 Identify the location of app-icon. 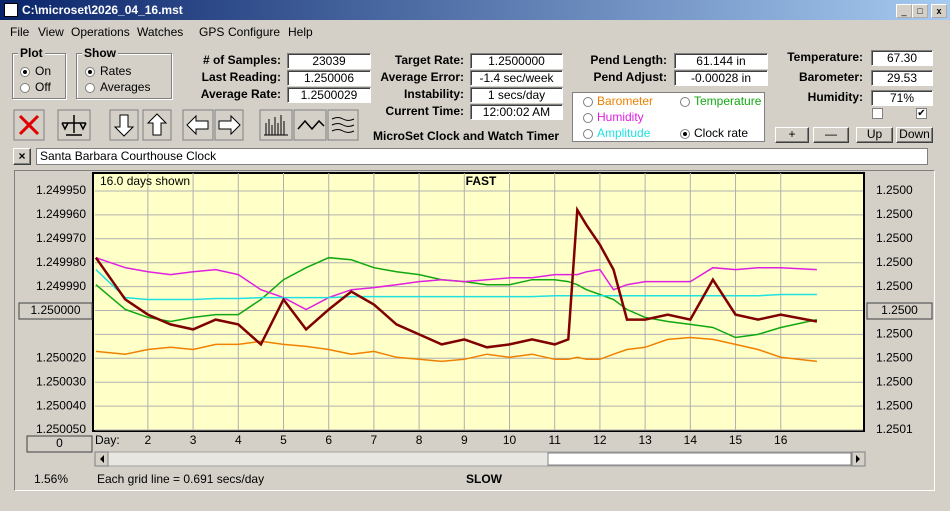
(11, 10).